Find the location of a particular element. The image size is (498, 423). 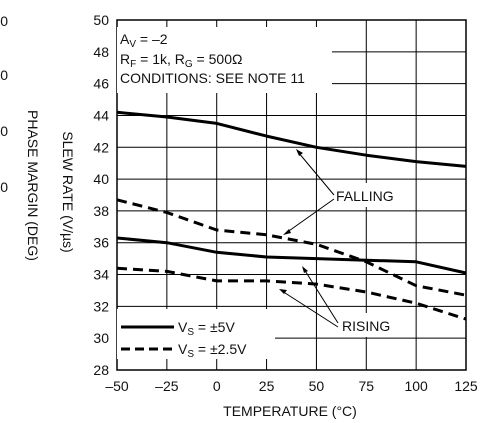

rising-arrow-dashed is located at coordinates (310, 309).